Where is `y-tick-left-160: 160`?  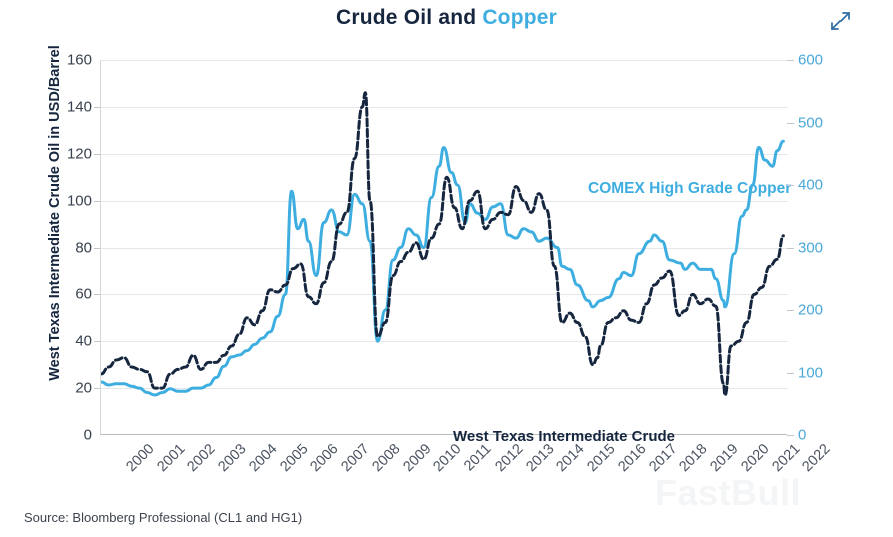 y-tick-left-160: 160 is located at coordinates (79, 60).